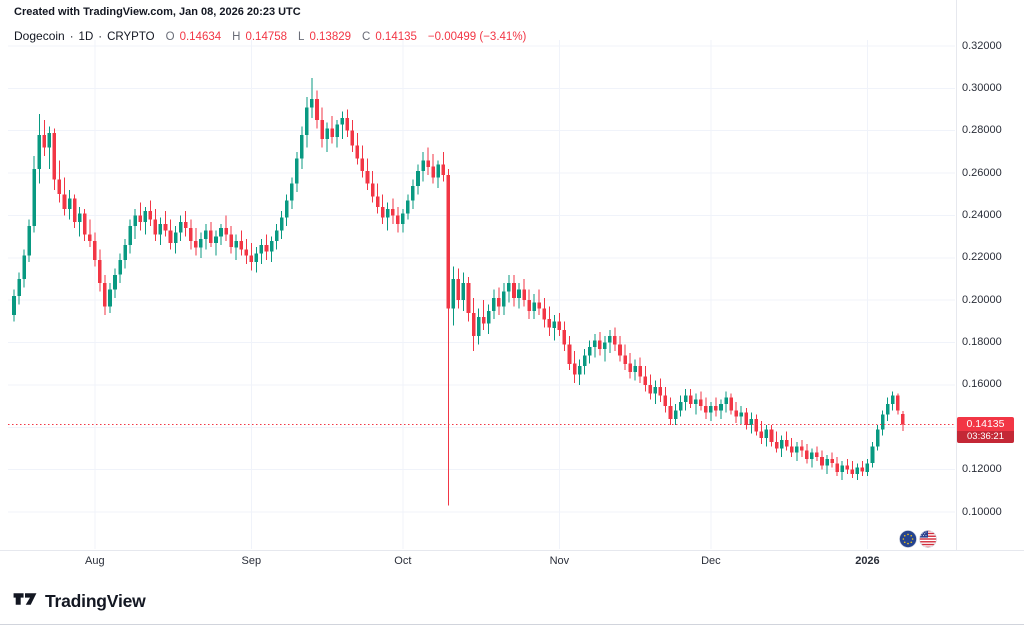 Image resolution: width=1024 pixels, height=625 pixels. Describe the element at coordinates (266, 37) in the screenshot. I see `high-value: 0.14758` at that location.